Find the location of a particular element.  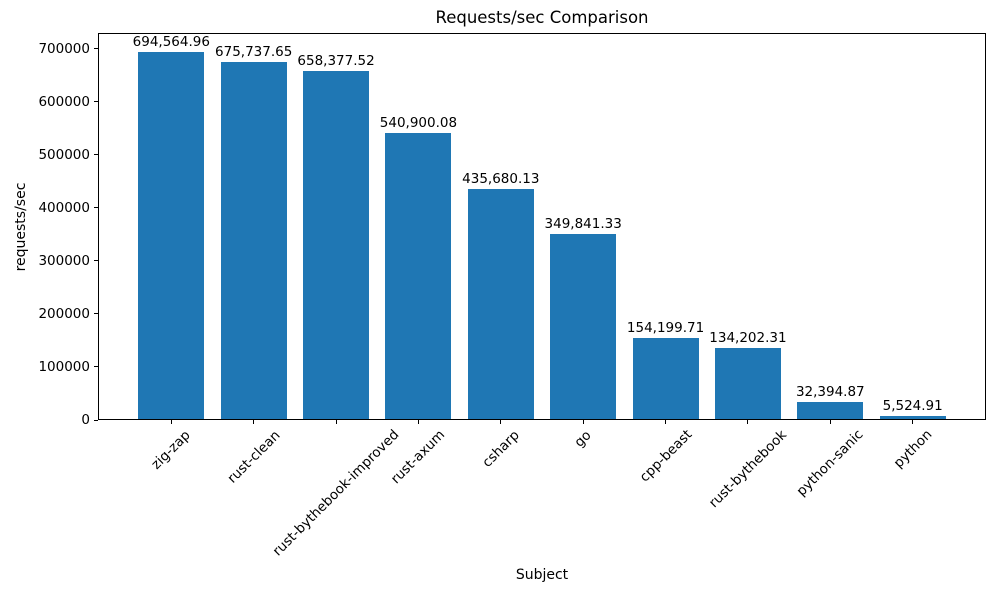

x-tick-label: python-sanic is located at coordinates (830, 463).